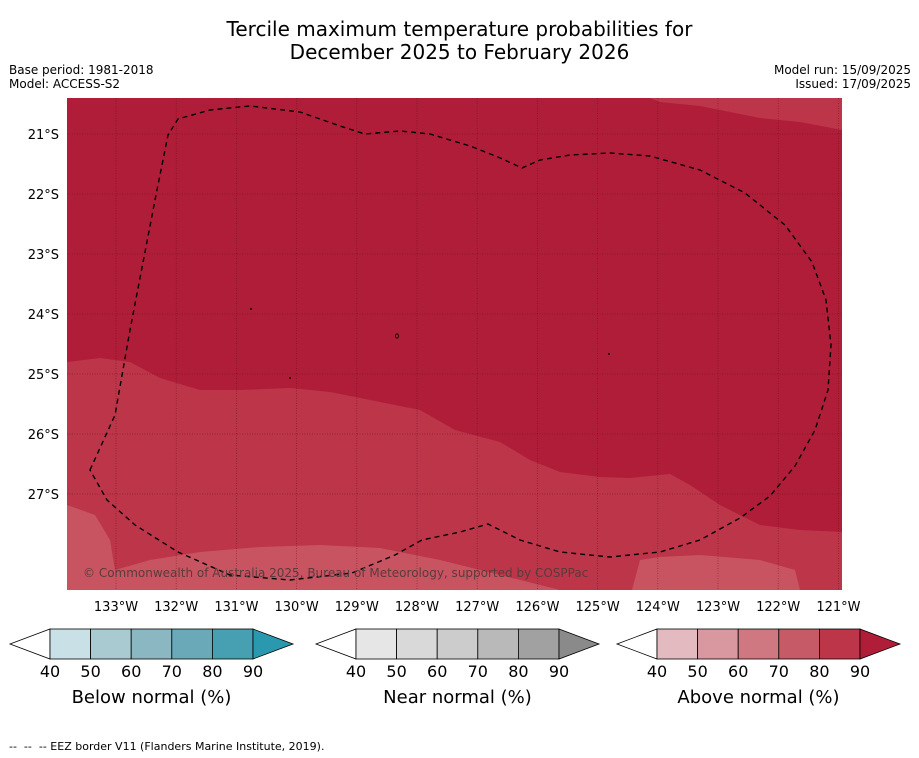 Image resolution: width=919 pixels, height=758 pixels. Describe the element at coordinates (81, 70) in the screenshot. I see `base-period: Base period: 1981-2018` at that location.